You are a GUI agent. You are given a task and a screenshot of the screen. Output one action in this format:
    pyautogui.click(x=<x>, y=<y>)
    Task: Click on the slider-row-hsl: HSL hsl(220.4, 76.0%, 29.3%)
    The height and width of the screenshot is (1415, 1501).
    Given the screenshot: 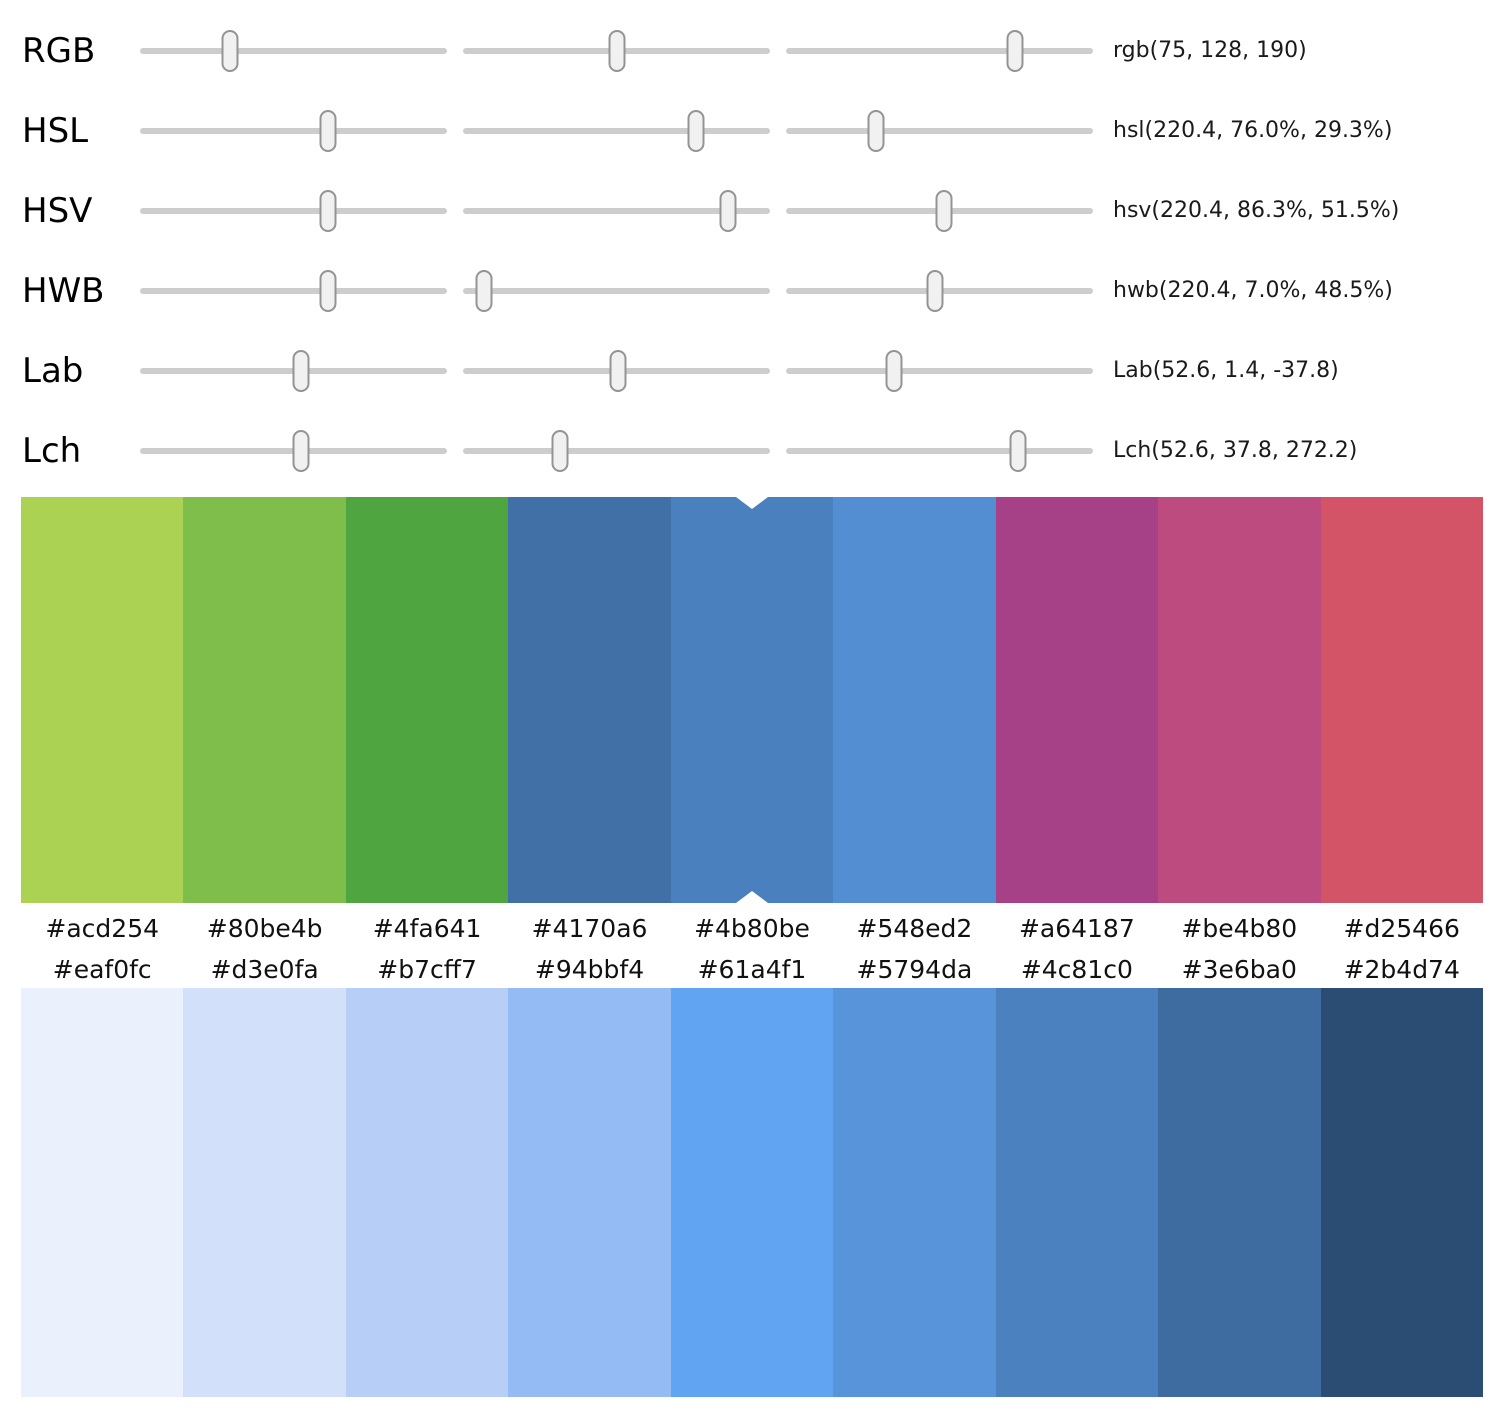 What is the action you would take?
    pyautogui.click(x=750, y=131)
    